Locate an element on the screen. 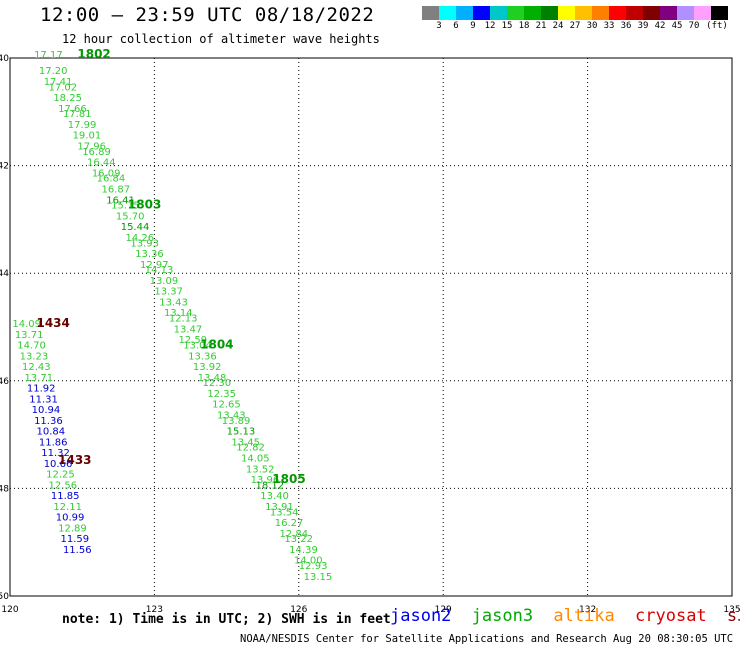 The height and width of the screenshot is (650, 740). wave-height-value: 13.52 is located at coordinates (260, 469).